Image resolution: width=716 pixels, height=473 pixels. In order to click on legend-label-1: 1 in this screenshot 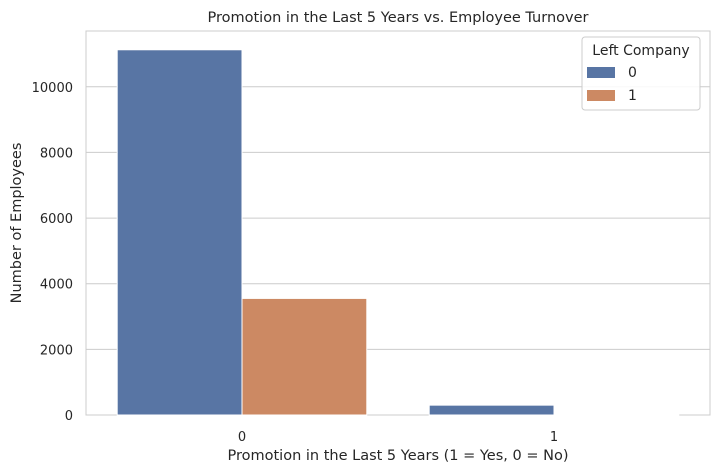, I will do `click(632, 96)`.